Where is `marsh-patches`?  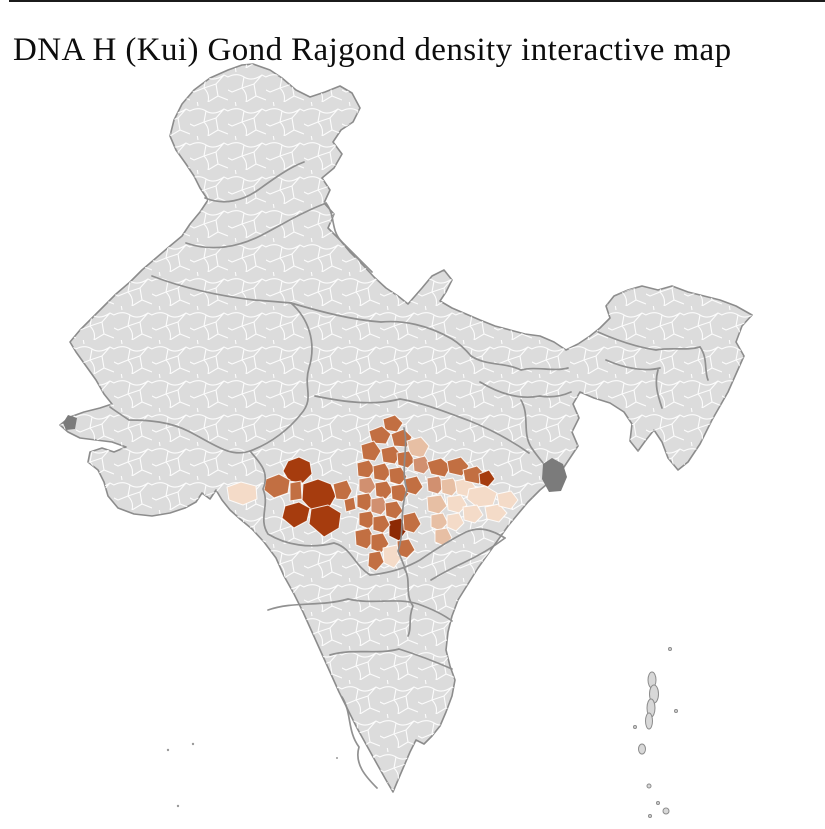
marsh-patches is located at coordinates (315, 453).